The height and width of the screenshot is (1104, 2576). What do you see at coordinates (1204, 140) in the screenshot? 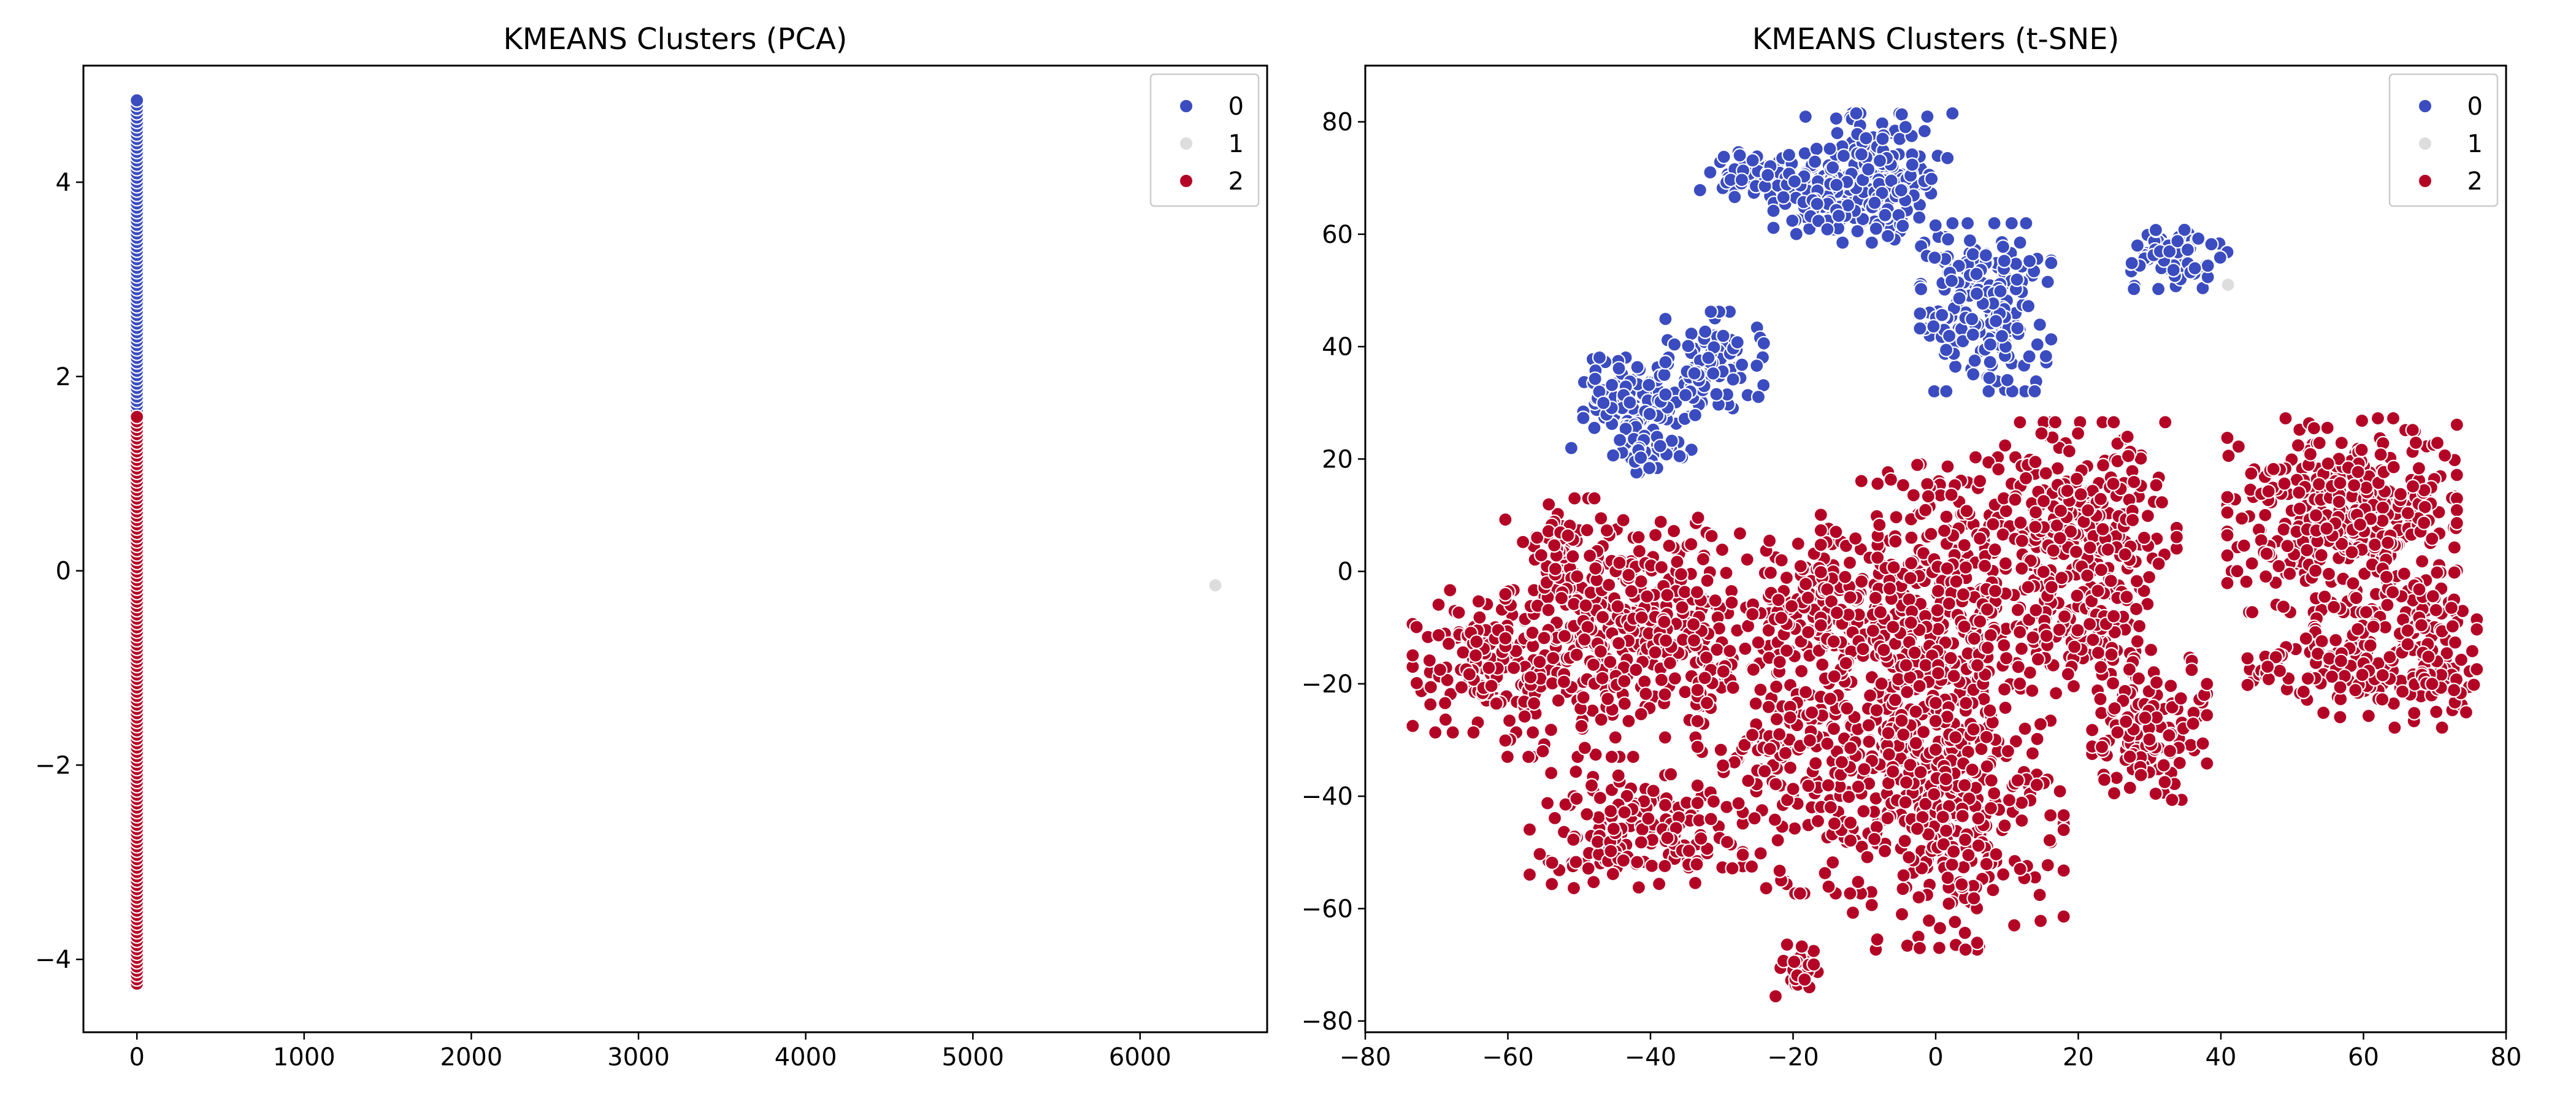
I see `pca-legend-box` at bounding box center [1204, 140].